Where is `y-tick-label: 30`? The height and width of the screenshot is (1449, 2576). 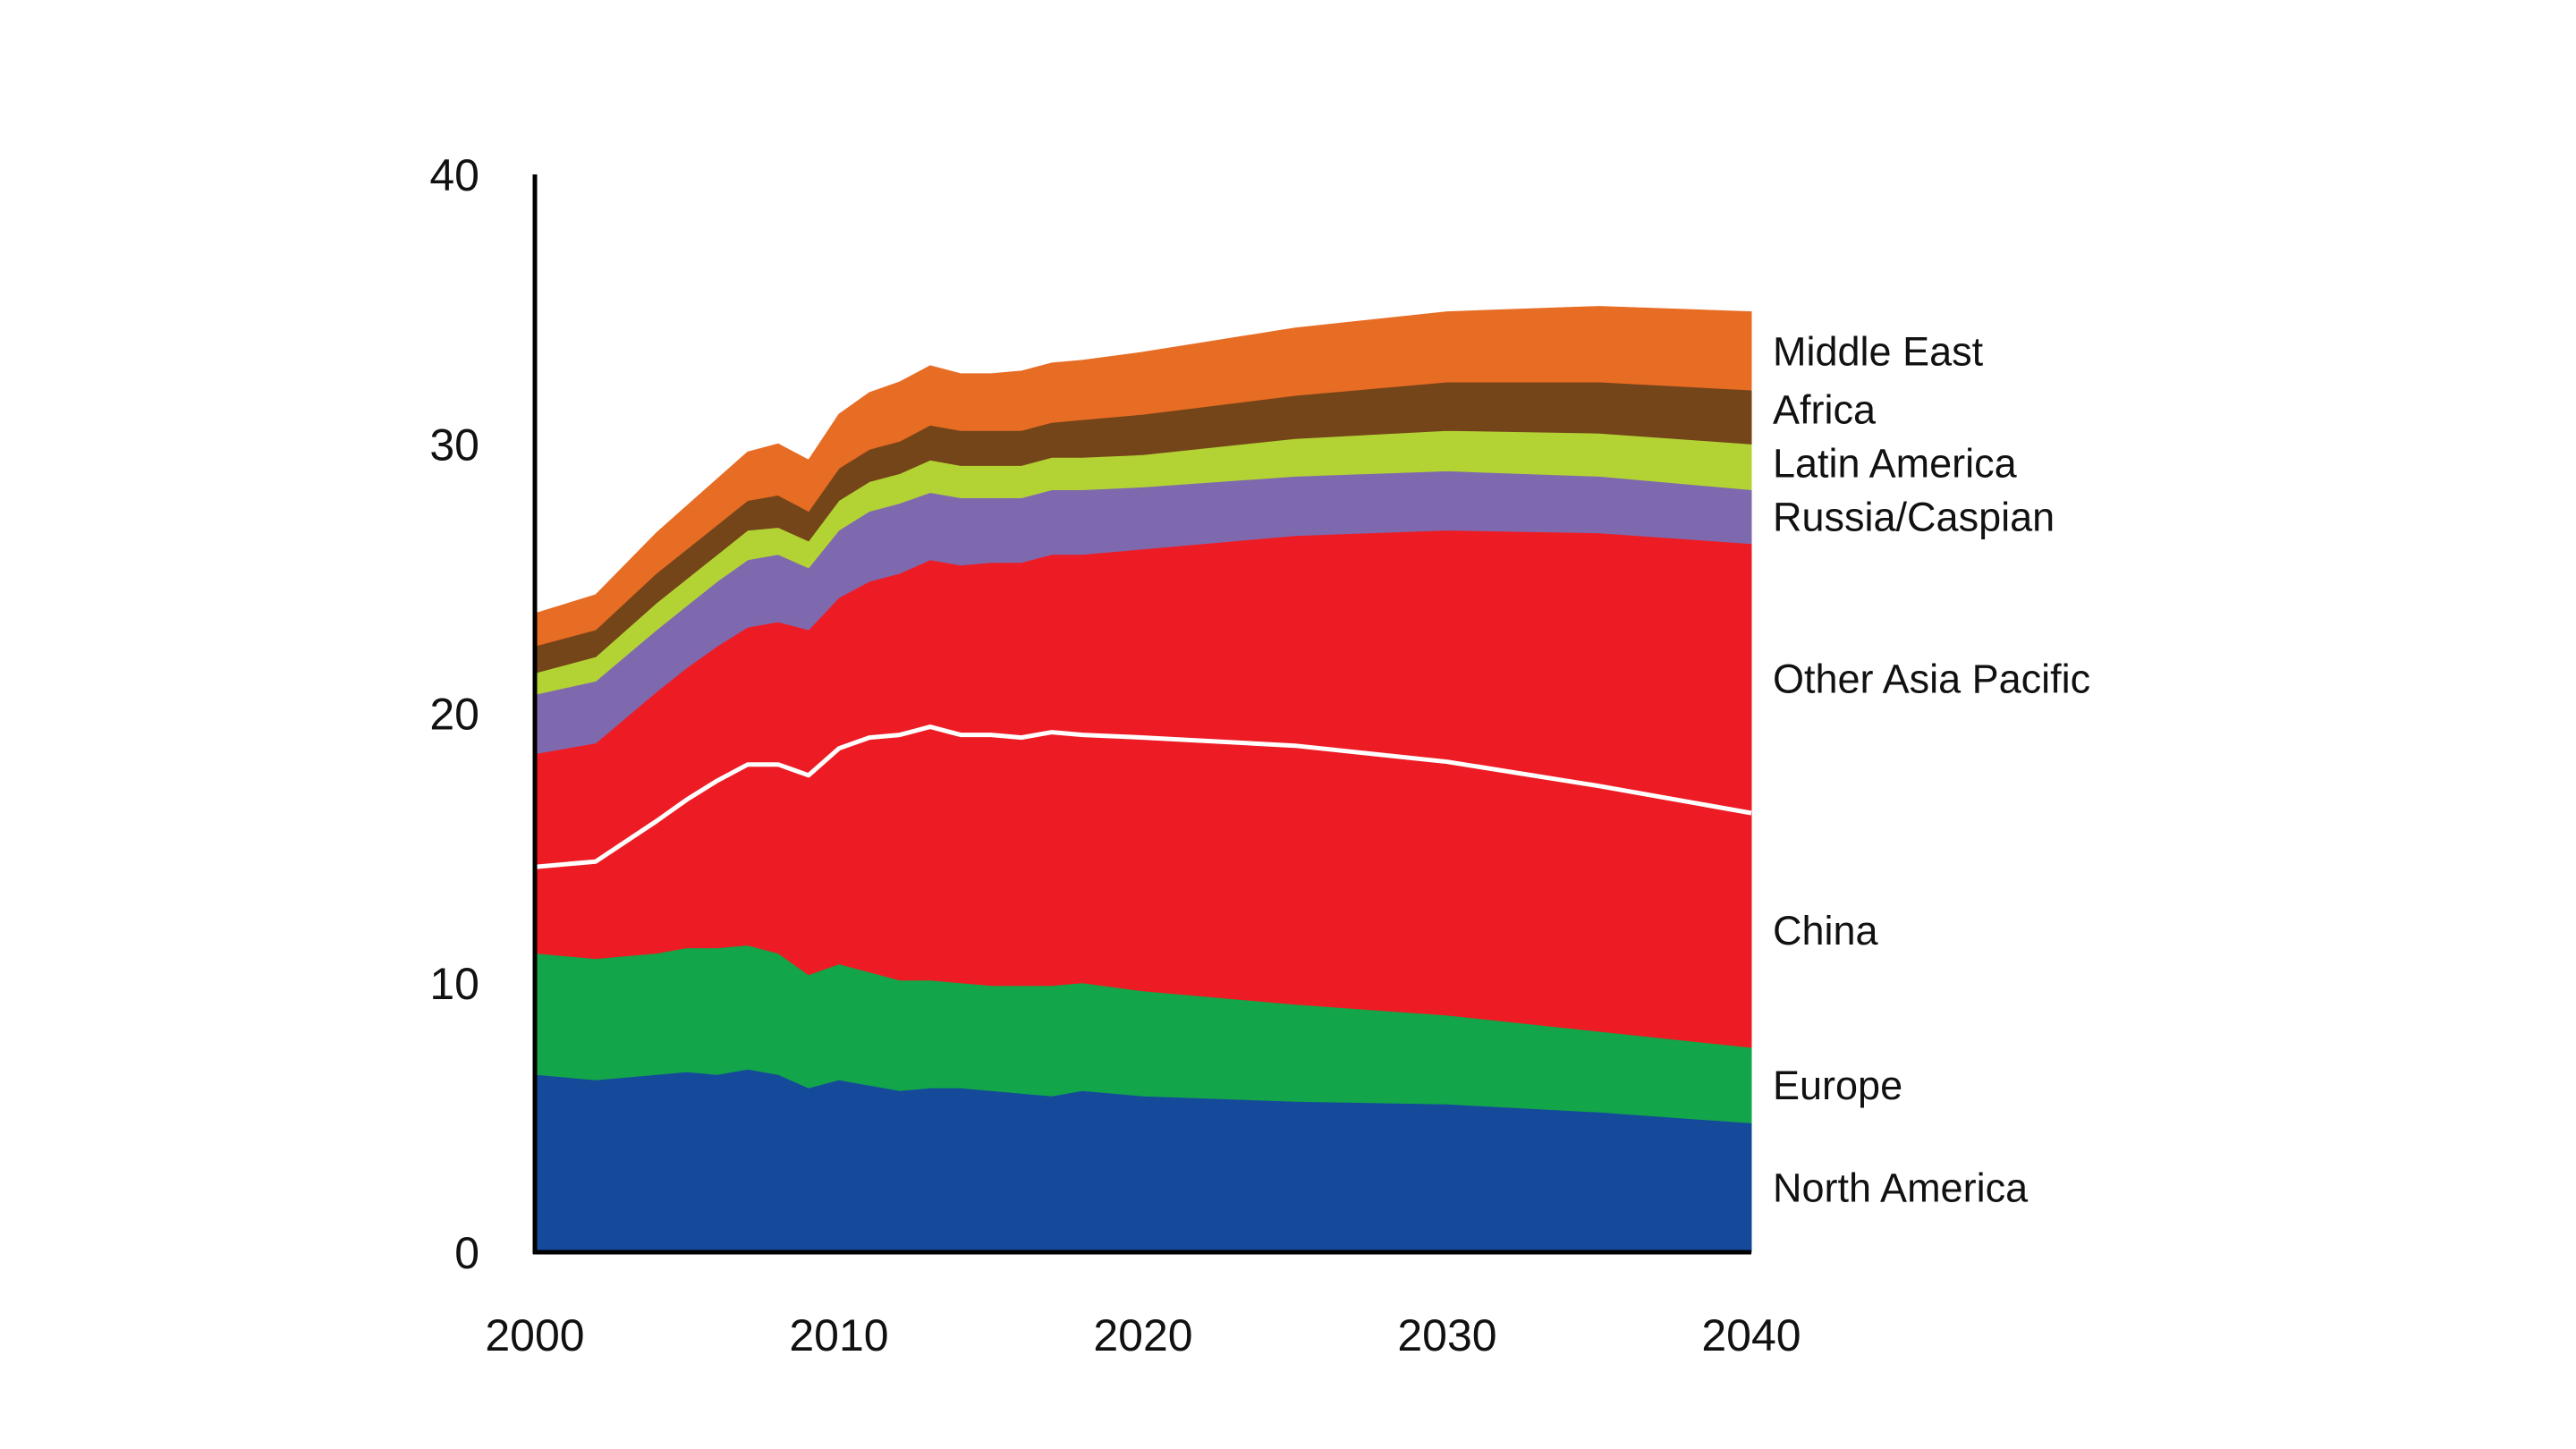 y-tick-label: 30 is located at coordinates (454, 444).